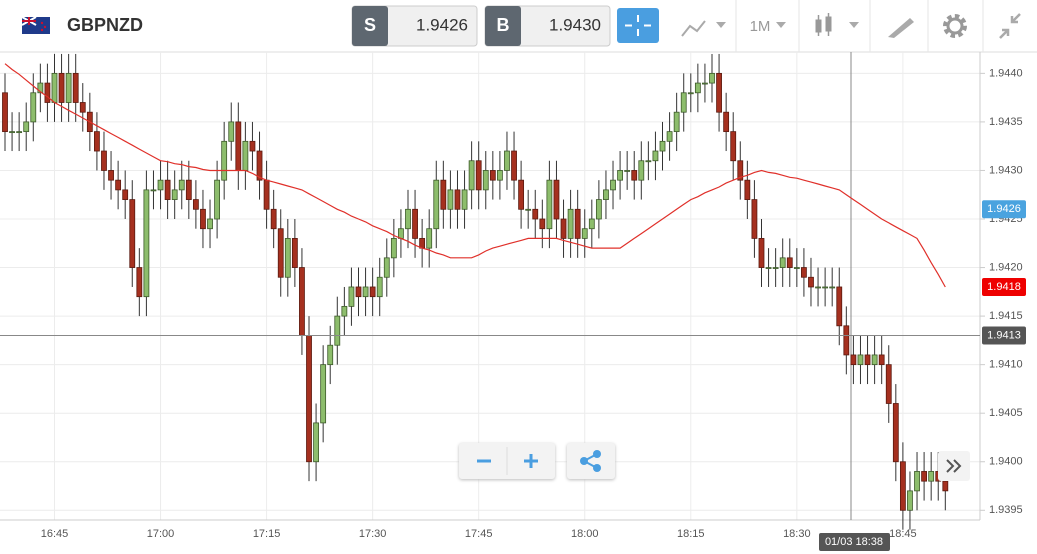  I want to click on x-tick-label: 18:15, so click(691, 534).